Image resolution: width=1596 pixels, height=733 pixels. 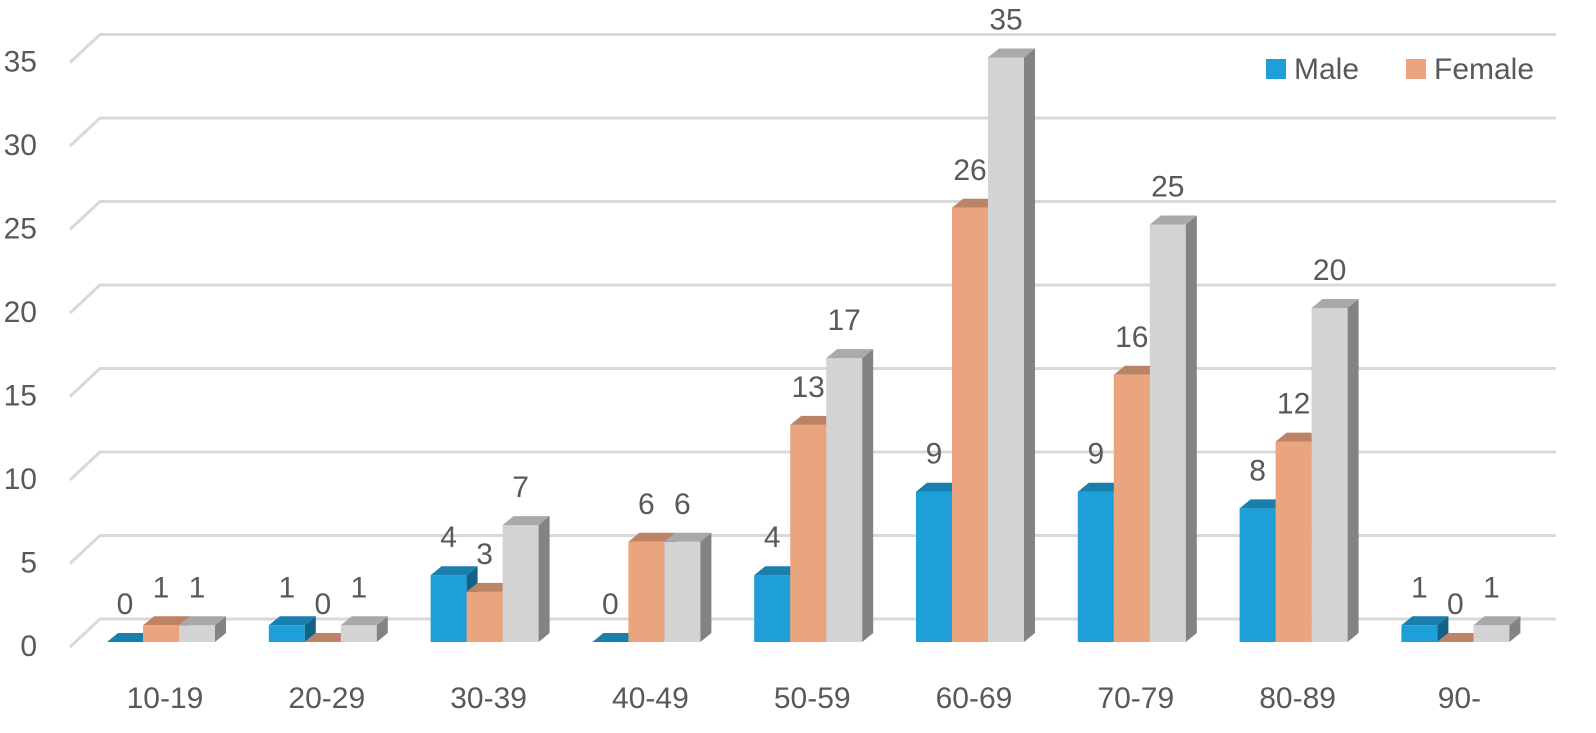 I want to click on x-tick-label: 20-29, so click(x=326, y=698).